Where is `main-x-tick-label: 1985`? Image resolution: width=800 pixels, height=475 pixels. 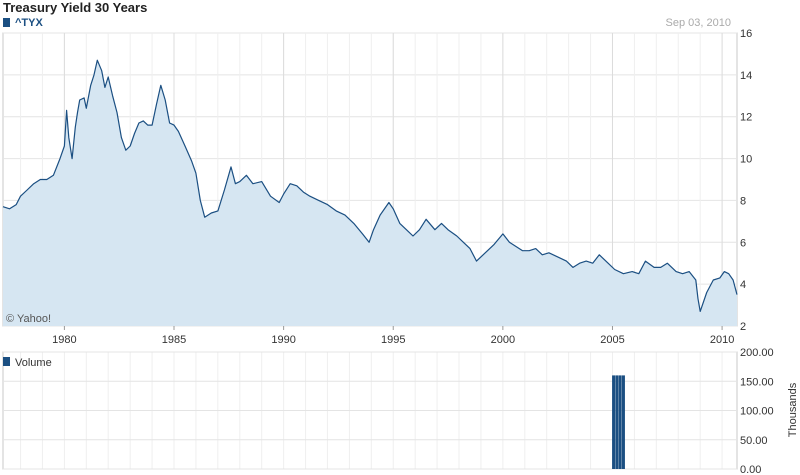
main-x-tick-label: 1985 is located at coordinates (174, 340).